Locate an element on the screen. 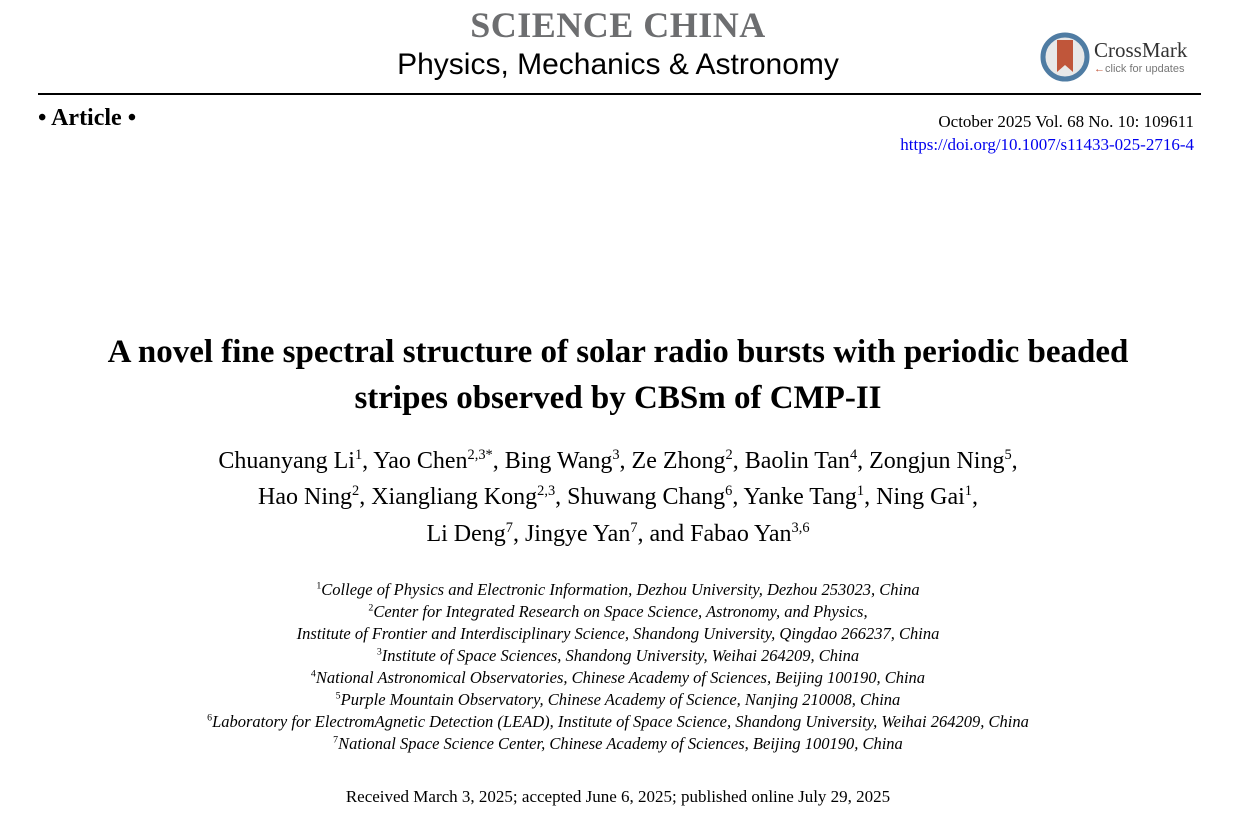  author-name: Bing Wang is located at coordinates (558, 461).